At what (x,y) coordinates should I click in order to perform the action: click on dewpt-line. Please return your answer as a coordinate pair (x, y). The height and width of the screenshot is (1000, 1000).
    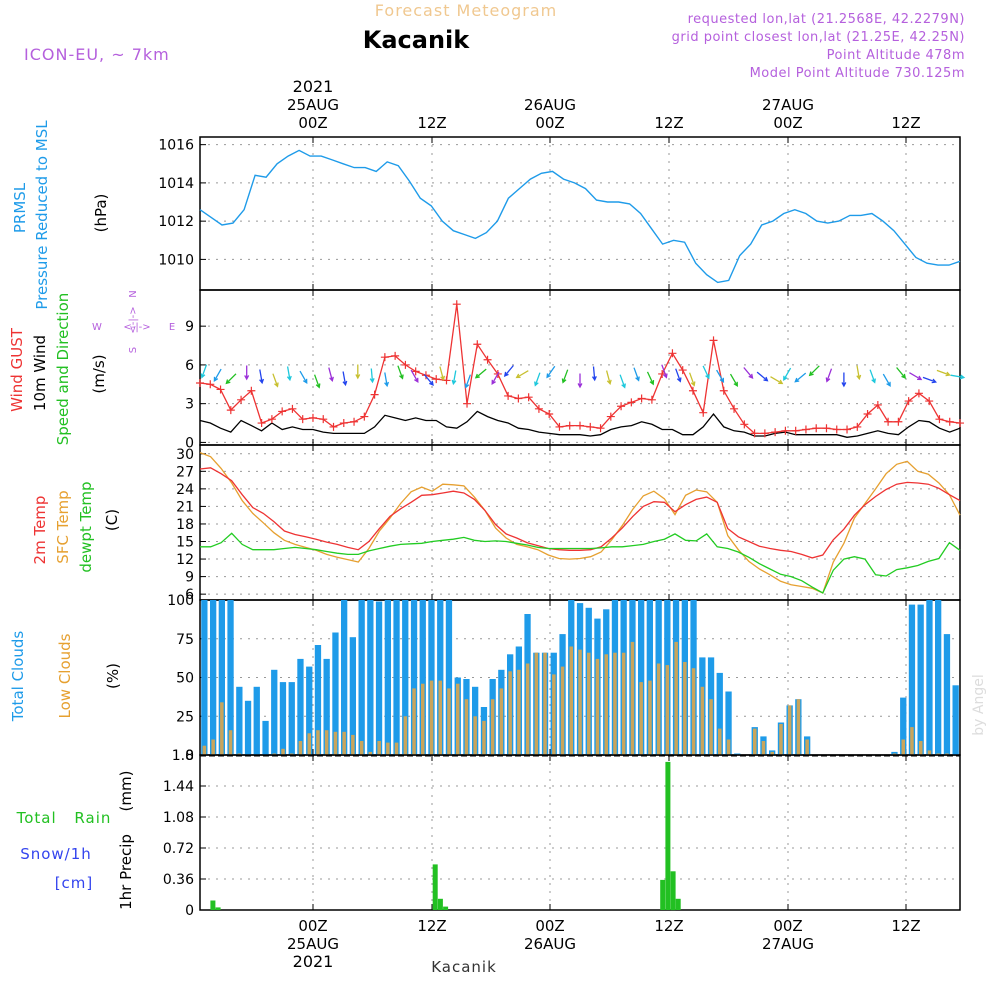
    Looking at the image, I should click on (580, 563).